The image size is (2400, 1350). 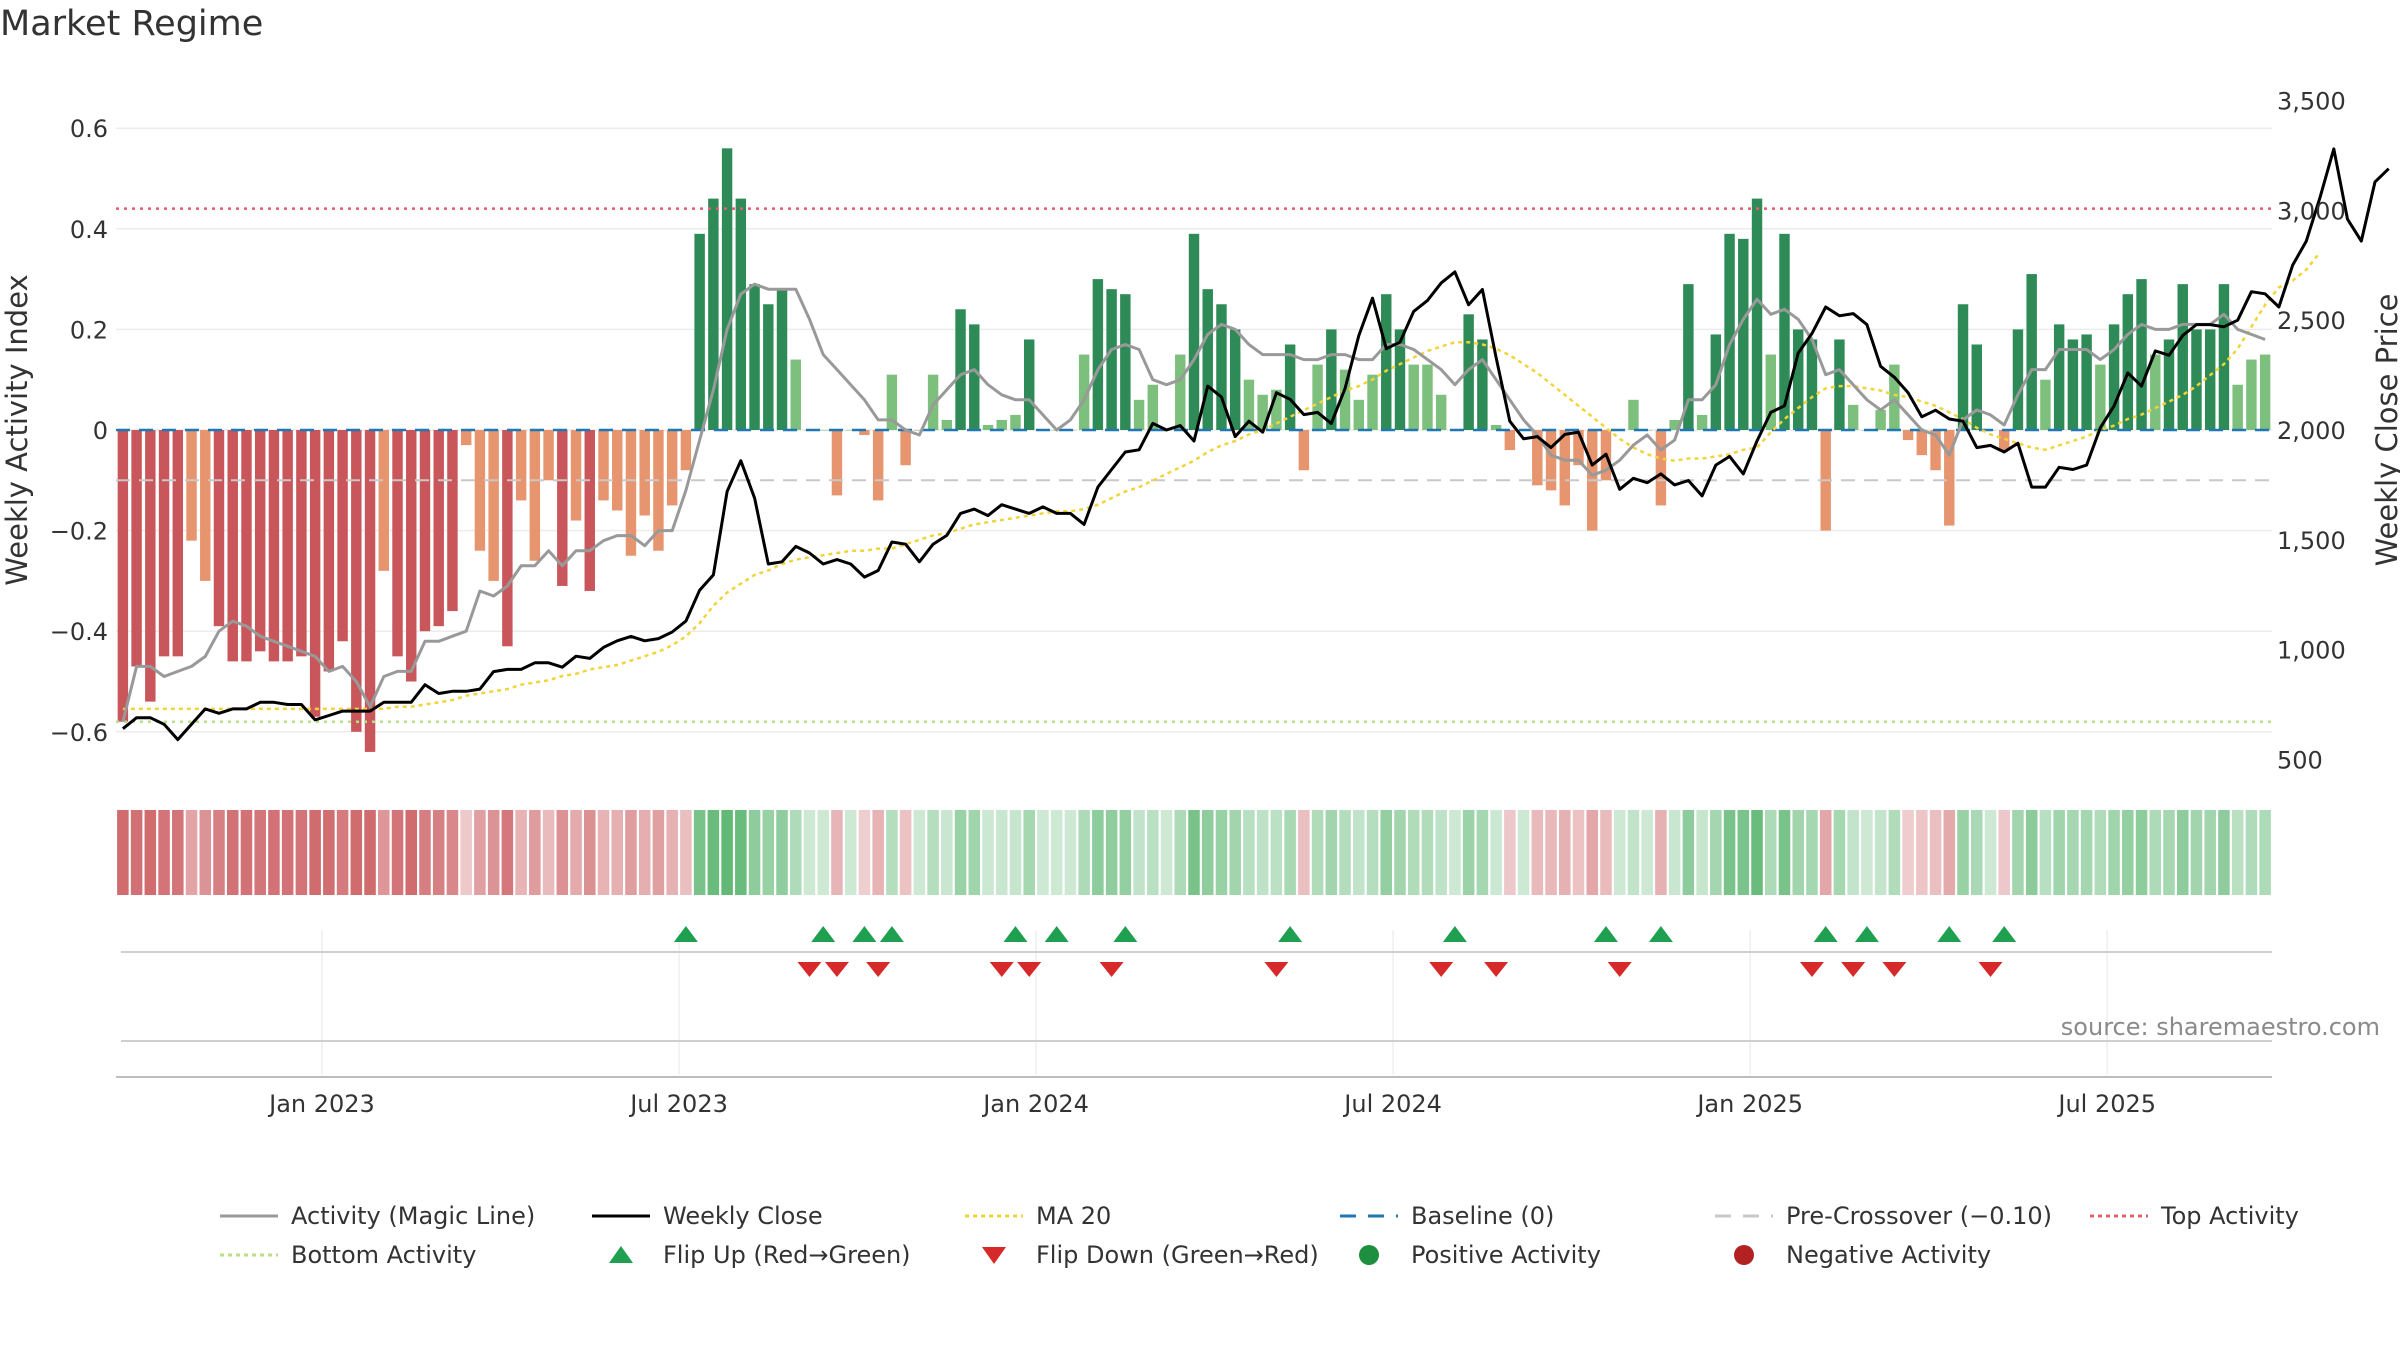 I want to click on y-right-tick-label: 1,500, so click(x=2311, y=541).